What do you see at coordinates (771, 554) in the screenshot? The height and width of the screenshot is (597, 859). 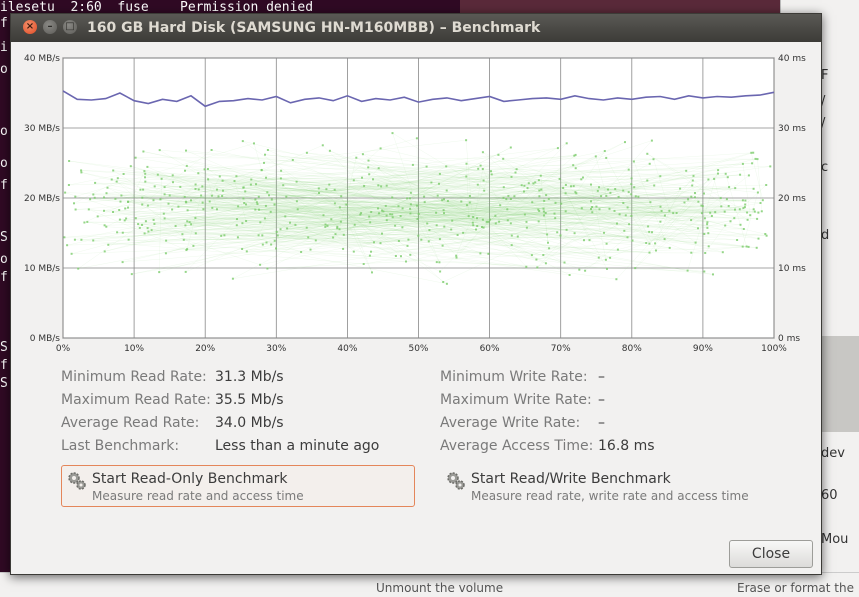 I see `close-button: Close` at bounding box center [771, 554].